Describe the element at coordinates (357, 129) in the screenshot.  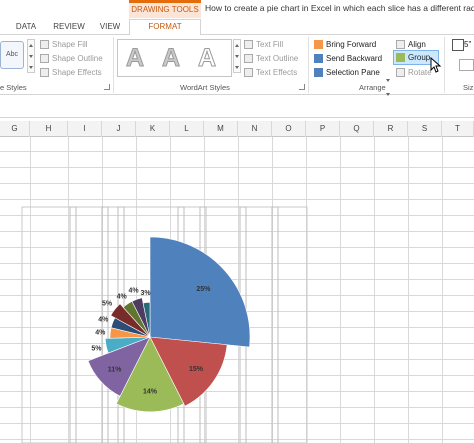
I see `column-header-q: Q` at that location.